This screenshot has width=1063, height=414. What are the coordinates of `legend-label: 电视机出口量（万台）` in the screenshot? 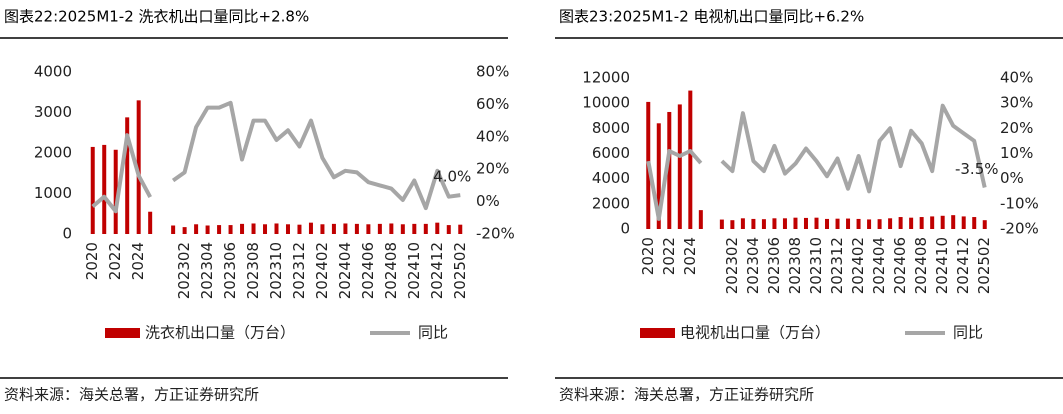 It's located at (755, 333).